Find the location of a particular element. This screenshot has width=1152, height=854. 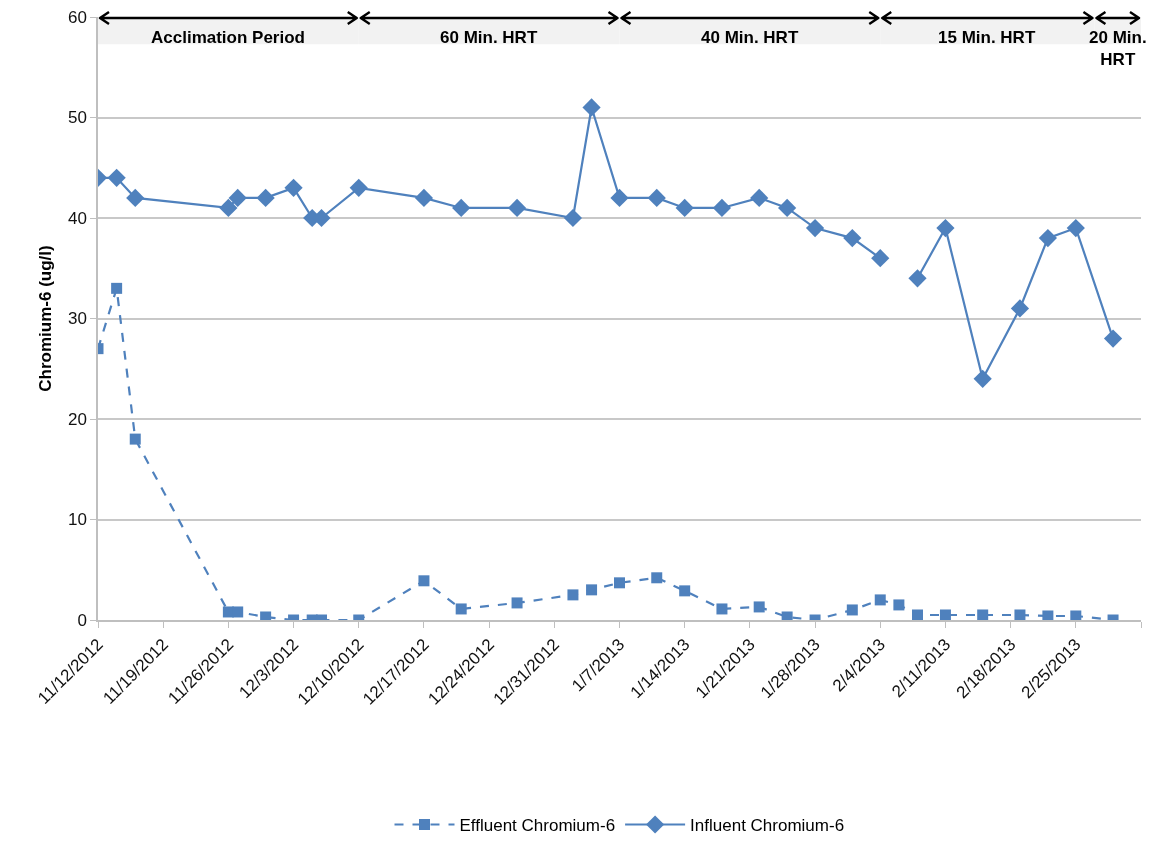

y-tick-label: 40 is located at coordinates (77, 218).